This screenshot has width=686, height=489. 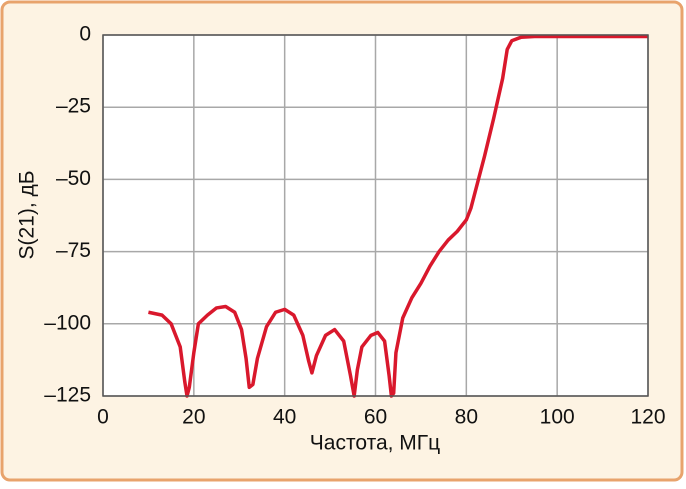 I want to click on y-tick-label: –50, so click(x=73, y=178).